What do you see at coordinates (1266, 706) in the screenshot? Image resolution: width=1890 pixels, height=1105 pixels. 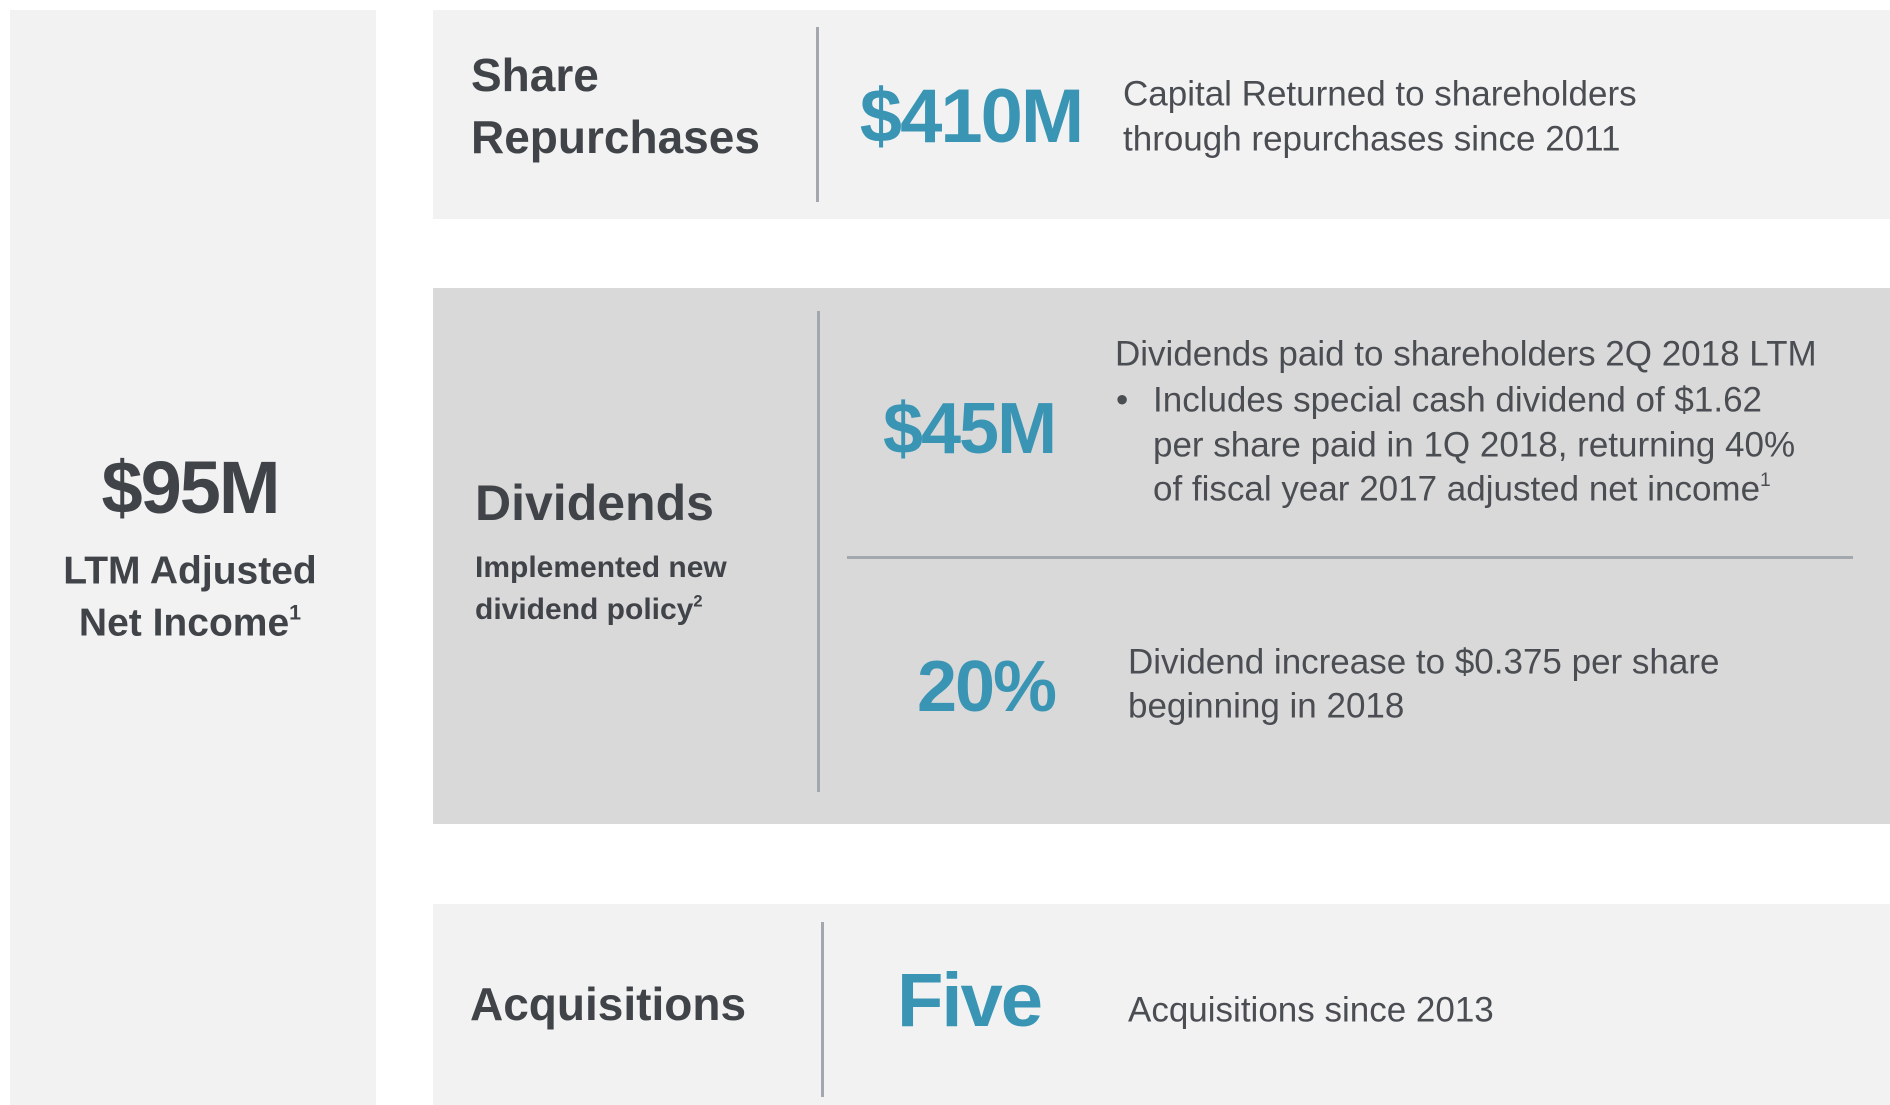 I see `description: beginning in 2018` at bounding box center [1266, 706].